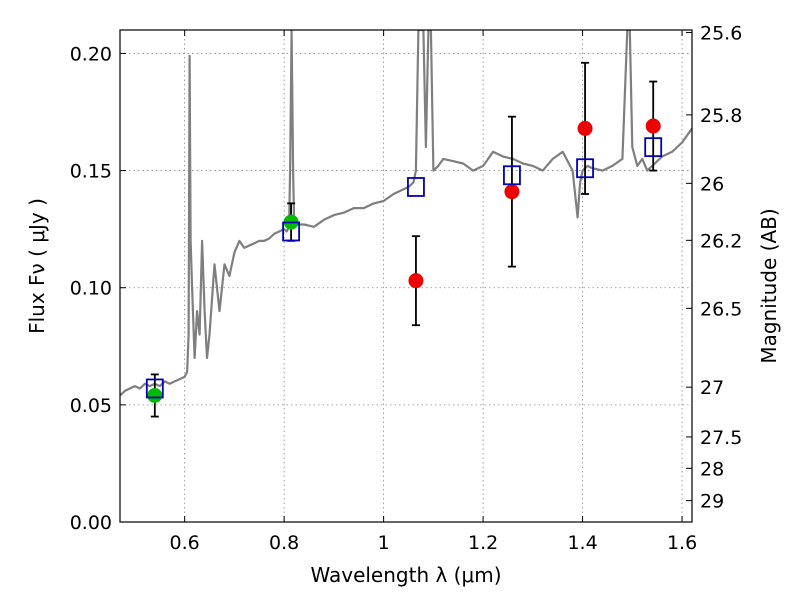 The image size is (800, 600). Describe the element at coordinates (721, 34) in the screenshot. I see `mag-tick-label: 25.6` at that location.